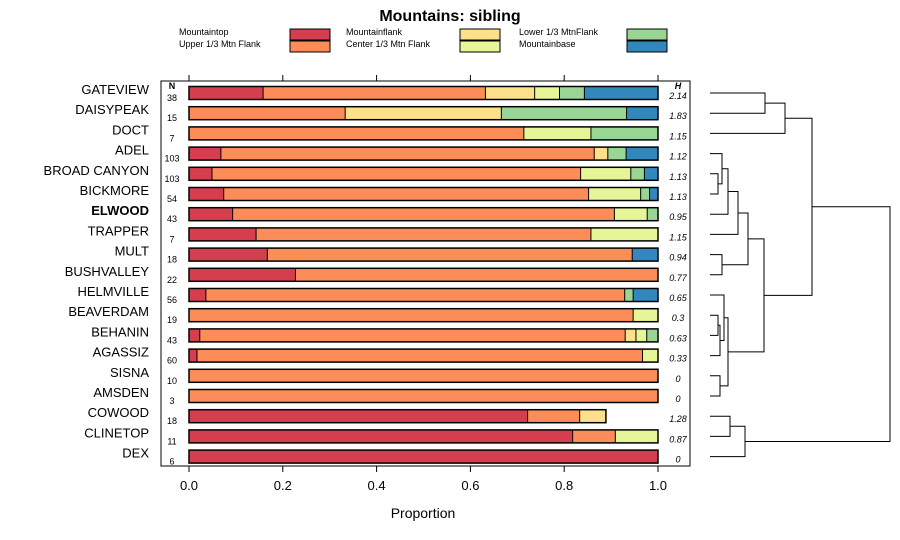  Describe the element at coordinates (678, 439) in the screenshot. I see `row-h-value: 0.87` at that location.